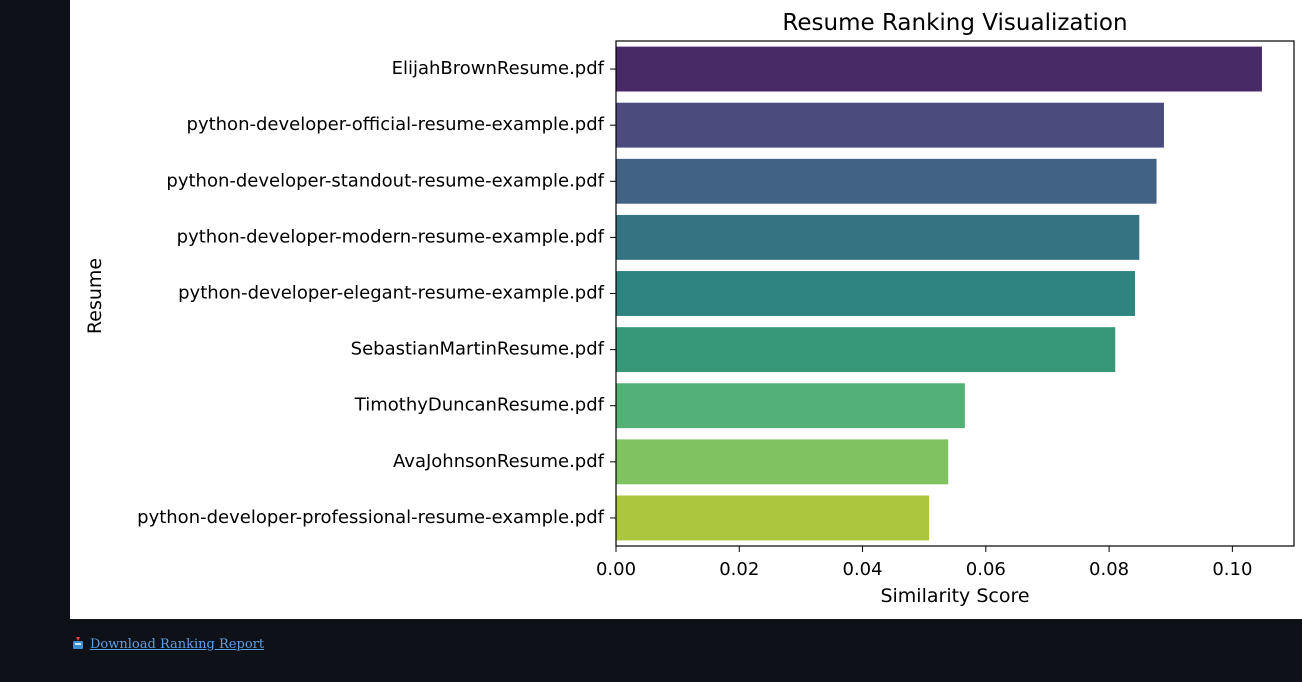 This screenshot has height=682, width=1302. Describe the element at coordinates (177, 644) in the screenshot. I see `download-report-label: Download Ranking Report` at that location.